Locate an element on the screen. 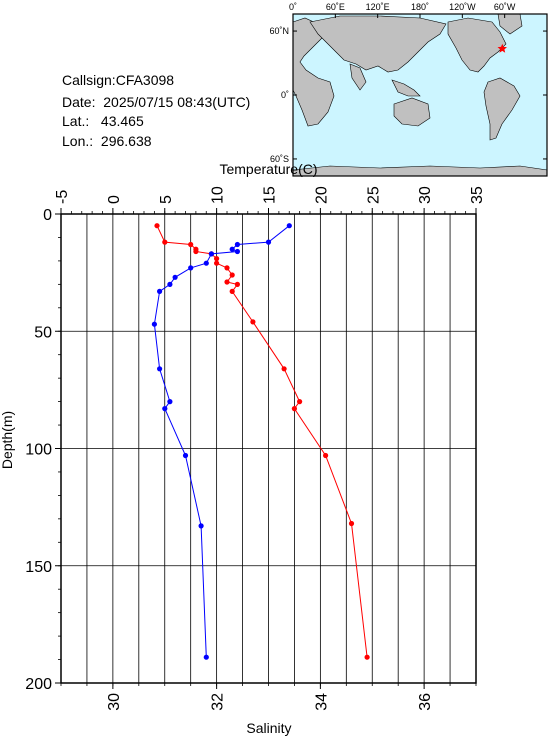 Image resolution: width=553 pixels, height=736 pixels. map-lon-tick-label: 0˚ is located at coordinates (293, 7).